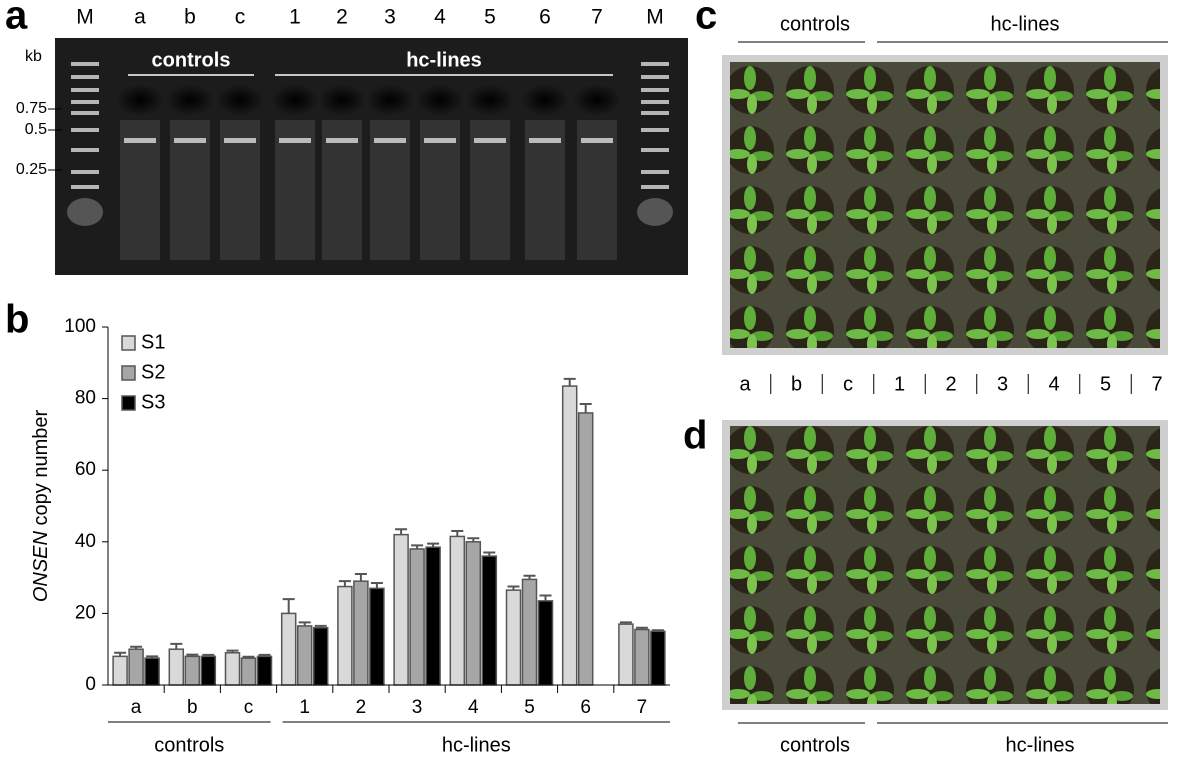 The image size is (1184, 758). Describe the element at coordinates (36, 129) in the screenshot. I see `marker-label: 0.5` at that location.